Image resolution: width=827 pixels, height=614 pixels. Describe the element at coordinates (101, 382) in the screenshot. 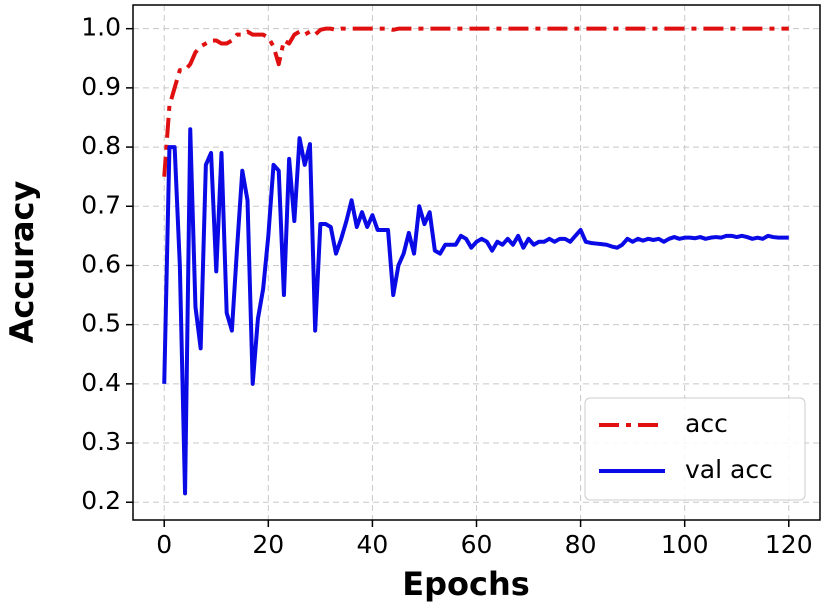

I see `y-tick-label: 0.4` at that location.